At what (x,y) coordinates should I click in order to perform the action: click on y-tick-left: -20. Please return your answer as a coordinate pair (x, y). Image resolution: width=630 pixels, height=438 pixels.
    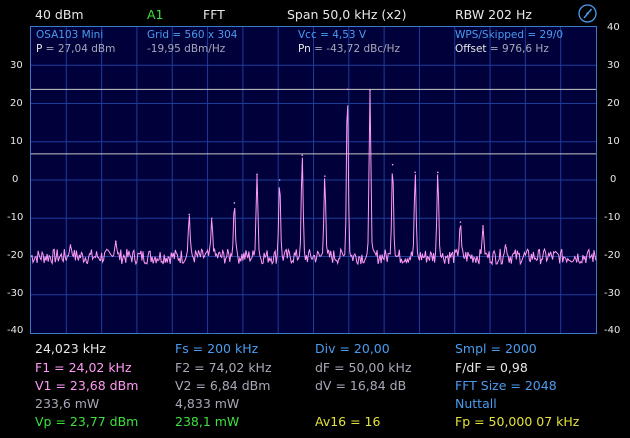
    Looking at the image, I should click on (15, 255).